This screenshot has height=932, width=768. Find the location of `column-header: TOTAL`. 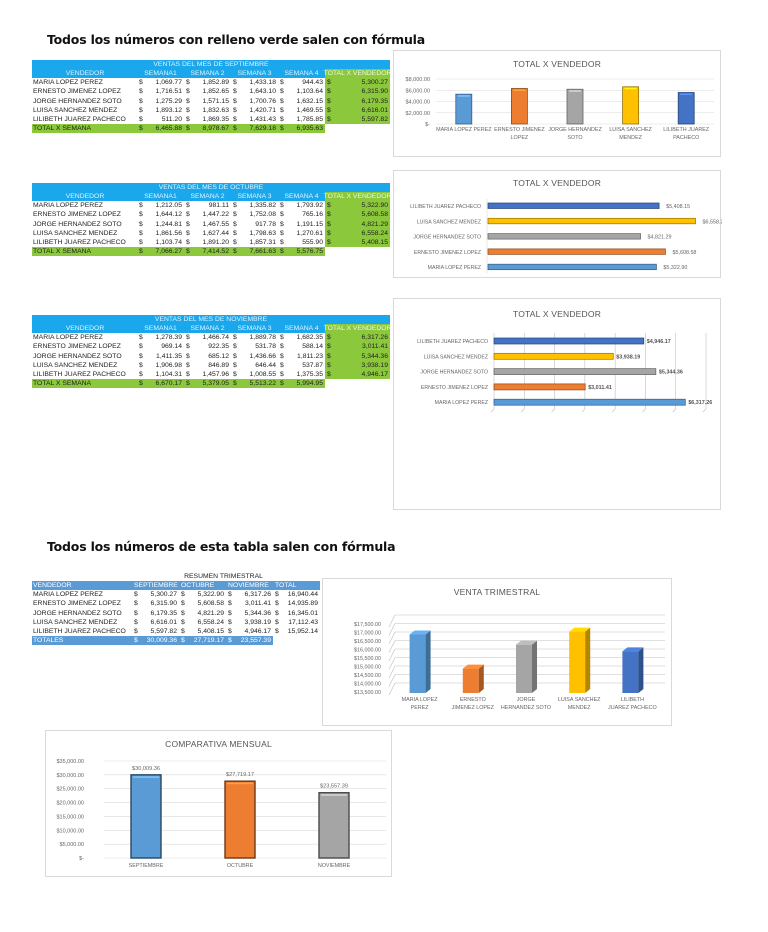

column-header: TOTAL is located at coordinates (286, 585).